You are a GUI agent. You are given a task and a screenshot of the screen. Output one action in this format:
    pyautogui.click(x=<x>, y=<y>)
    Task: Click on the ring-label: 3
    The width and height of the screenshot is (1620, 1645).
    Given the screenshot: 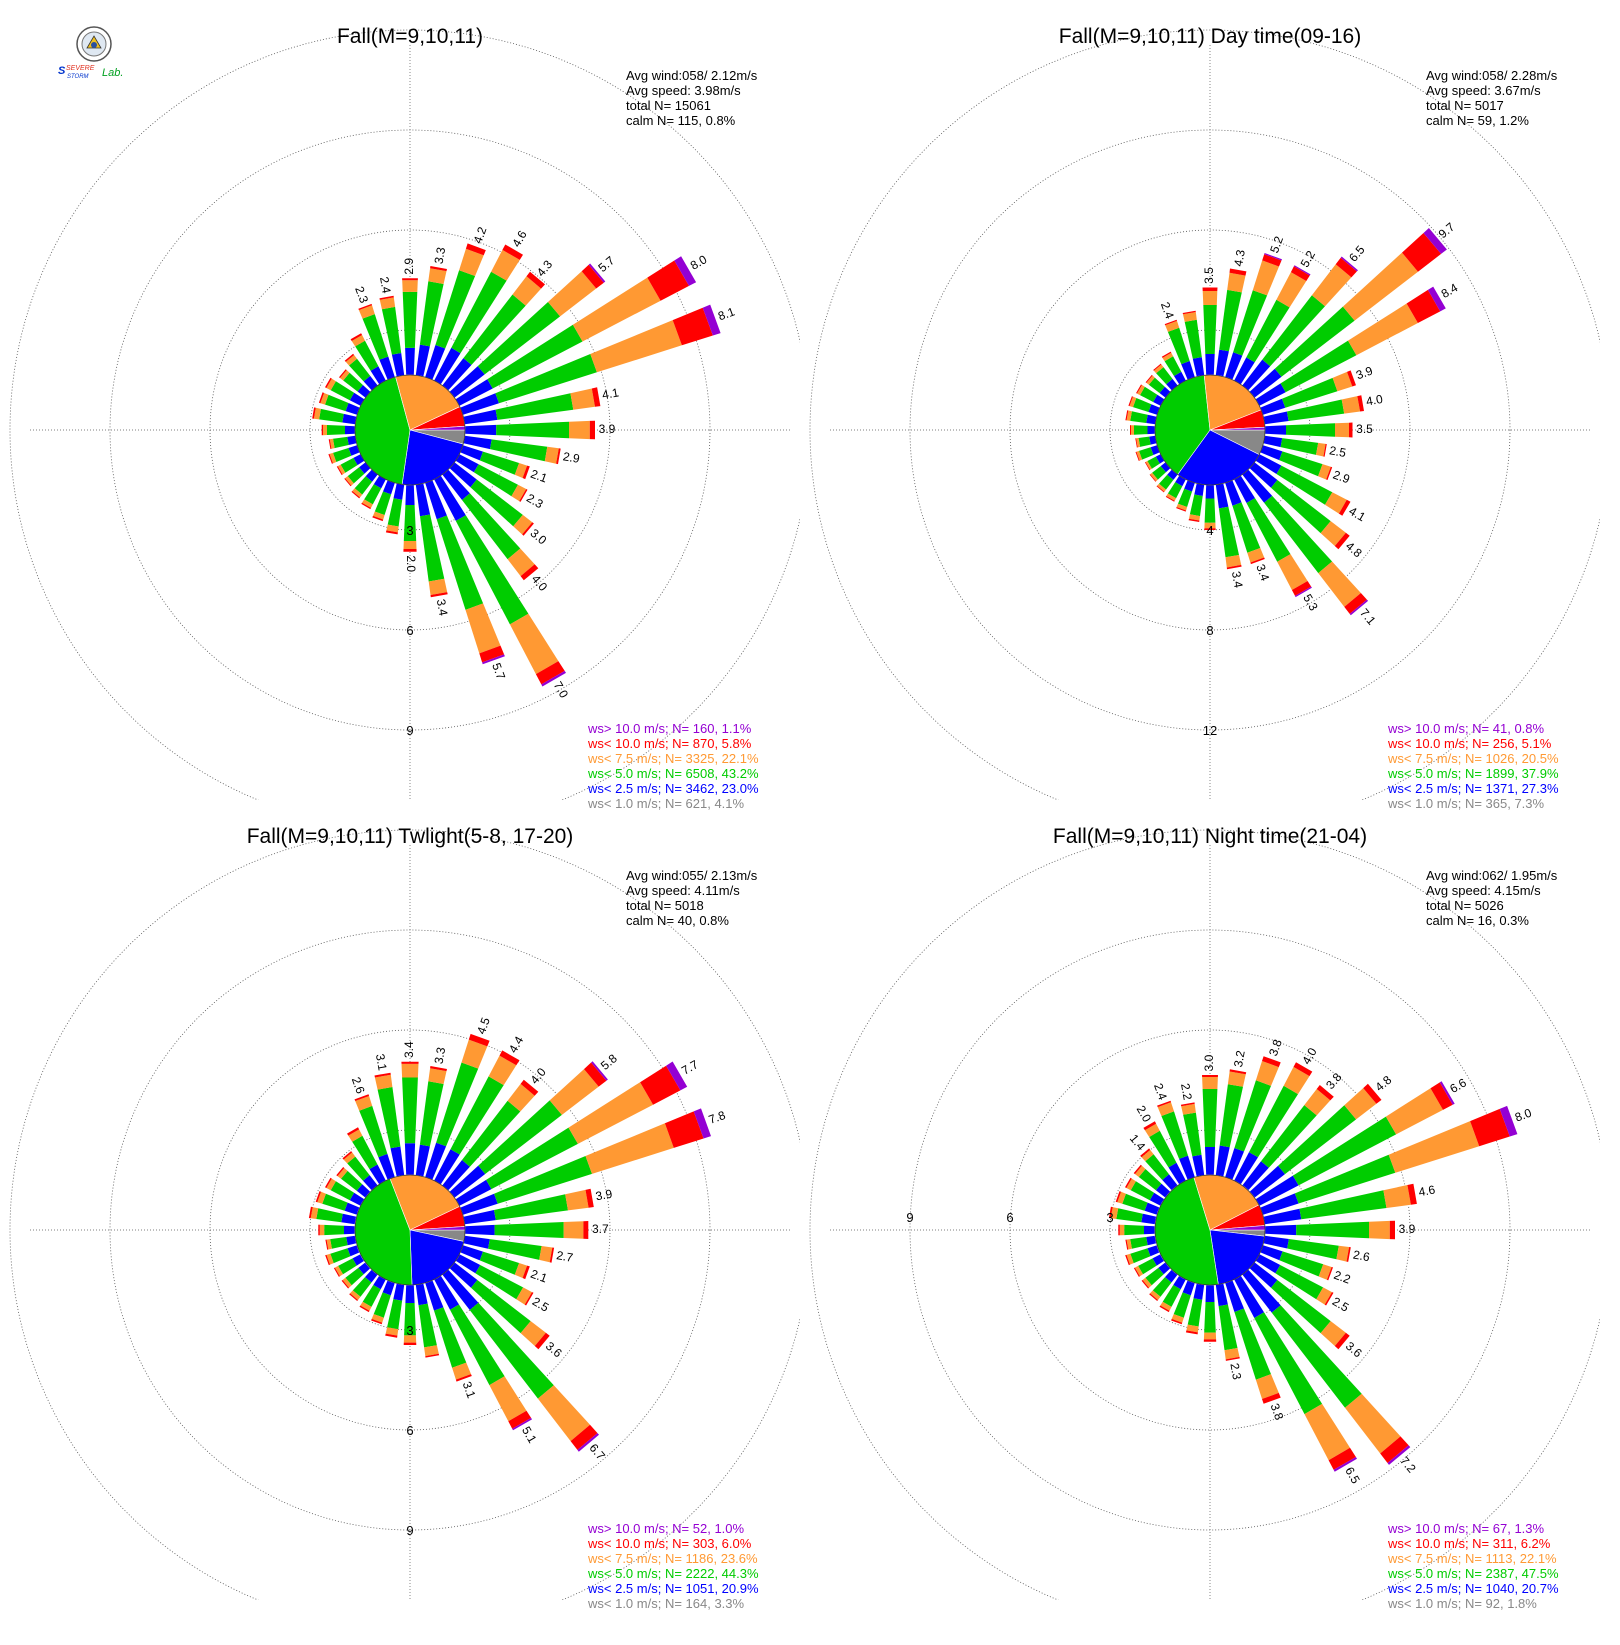 What is the action you would take?
    pyautogui.click(x=409, y=530)
    